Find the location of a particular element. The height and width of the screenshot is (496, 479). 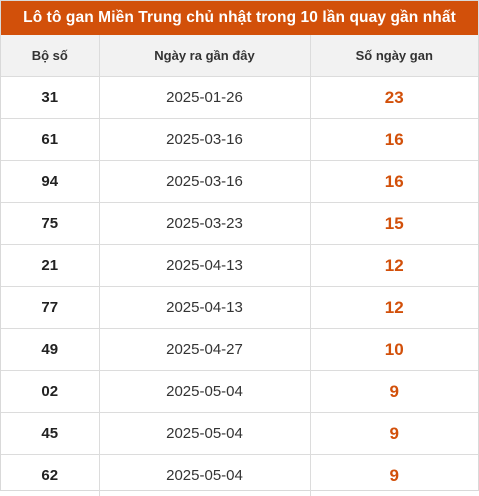

table-row: 21 2025-04-13 12 is located at coordinates (239, 266).